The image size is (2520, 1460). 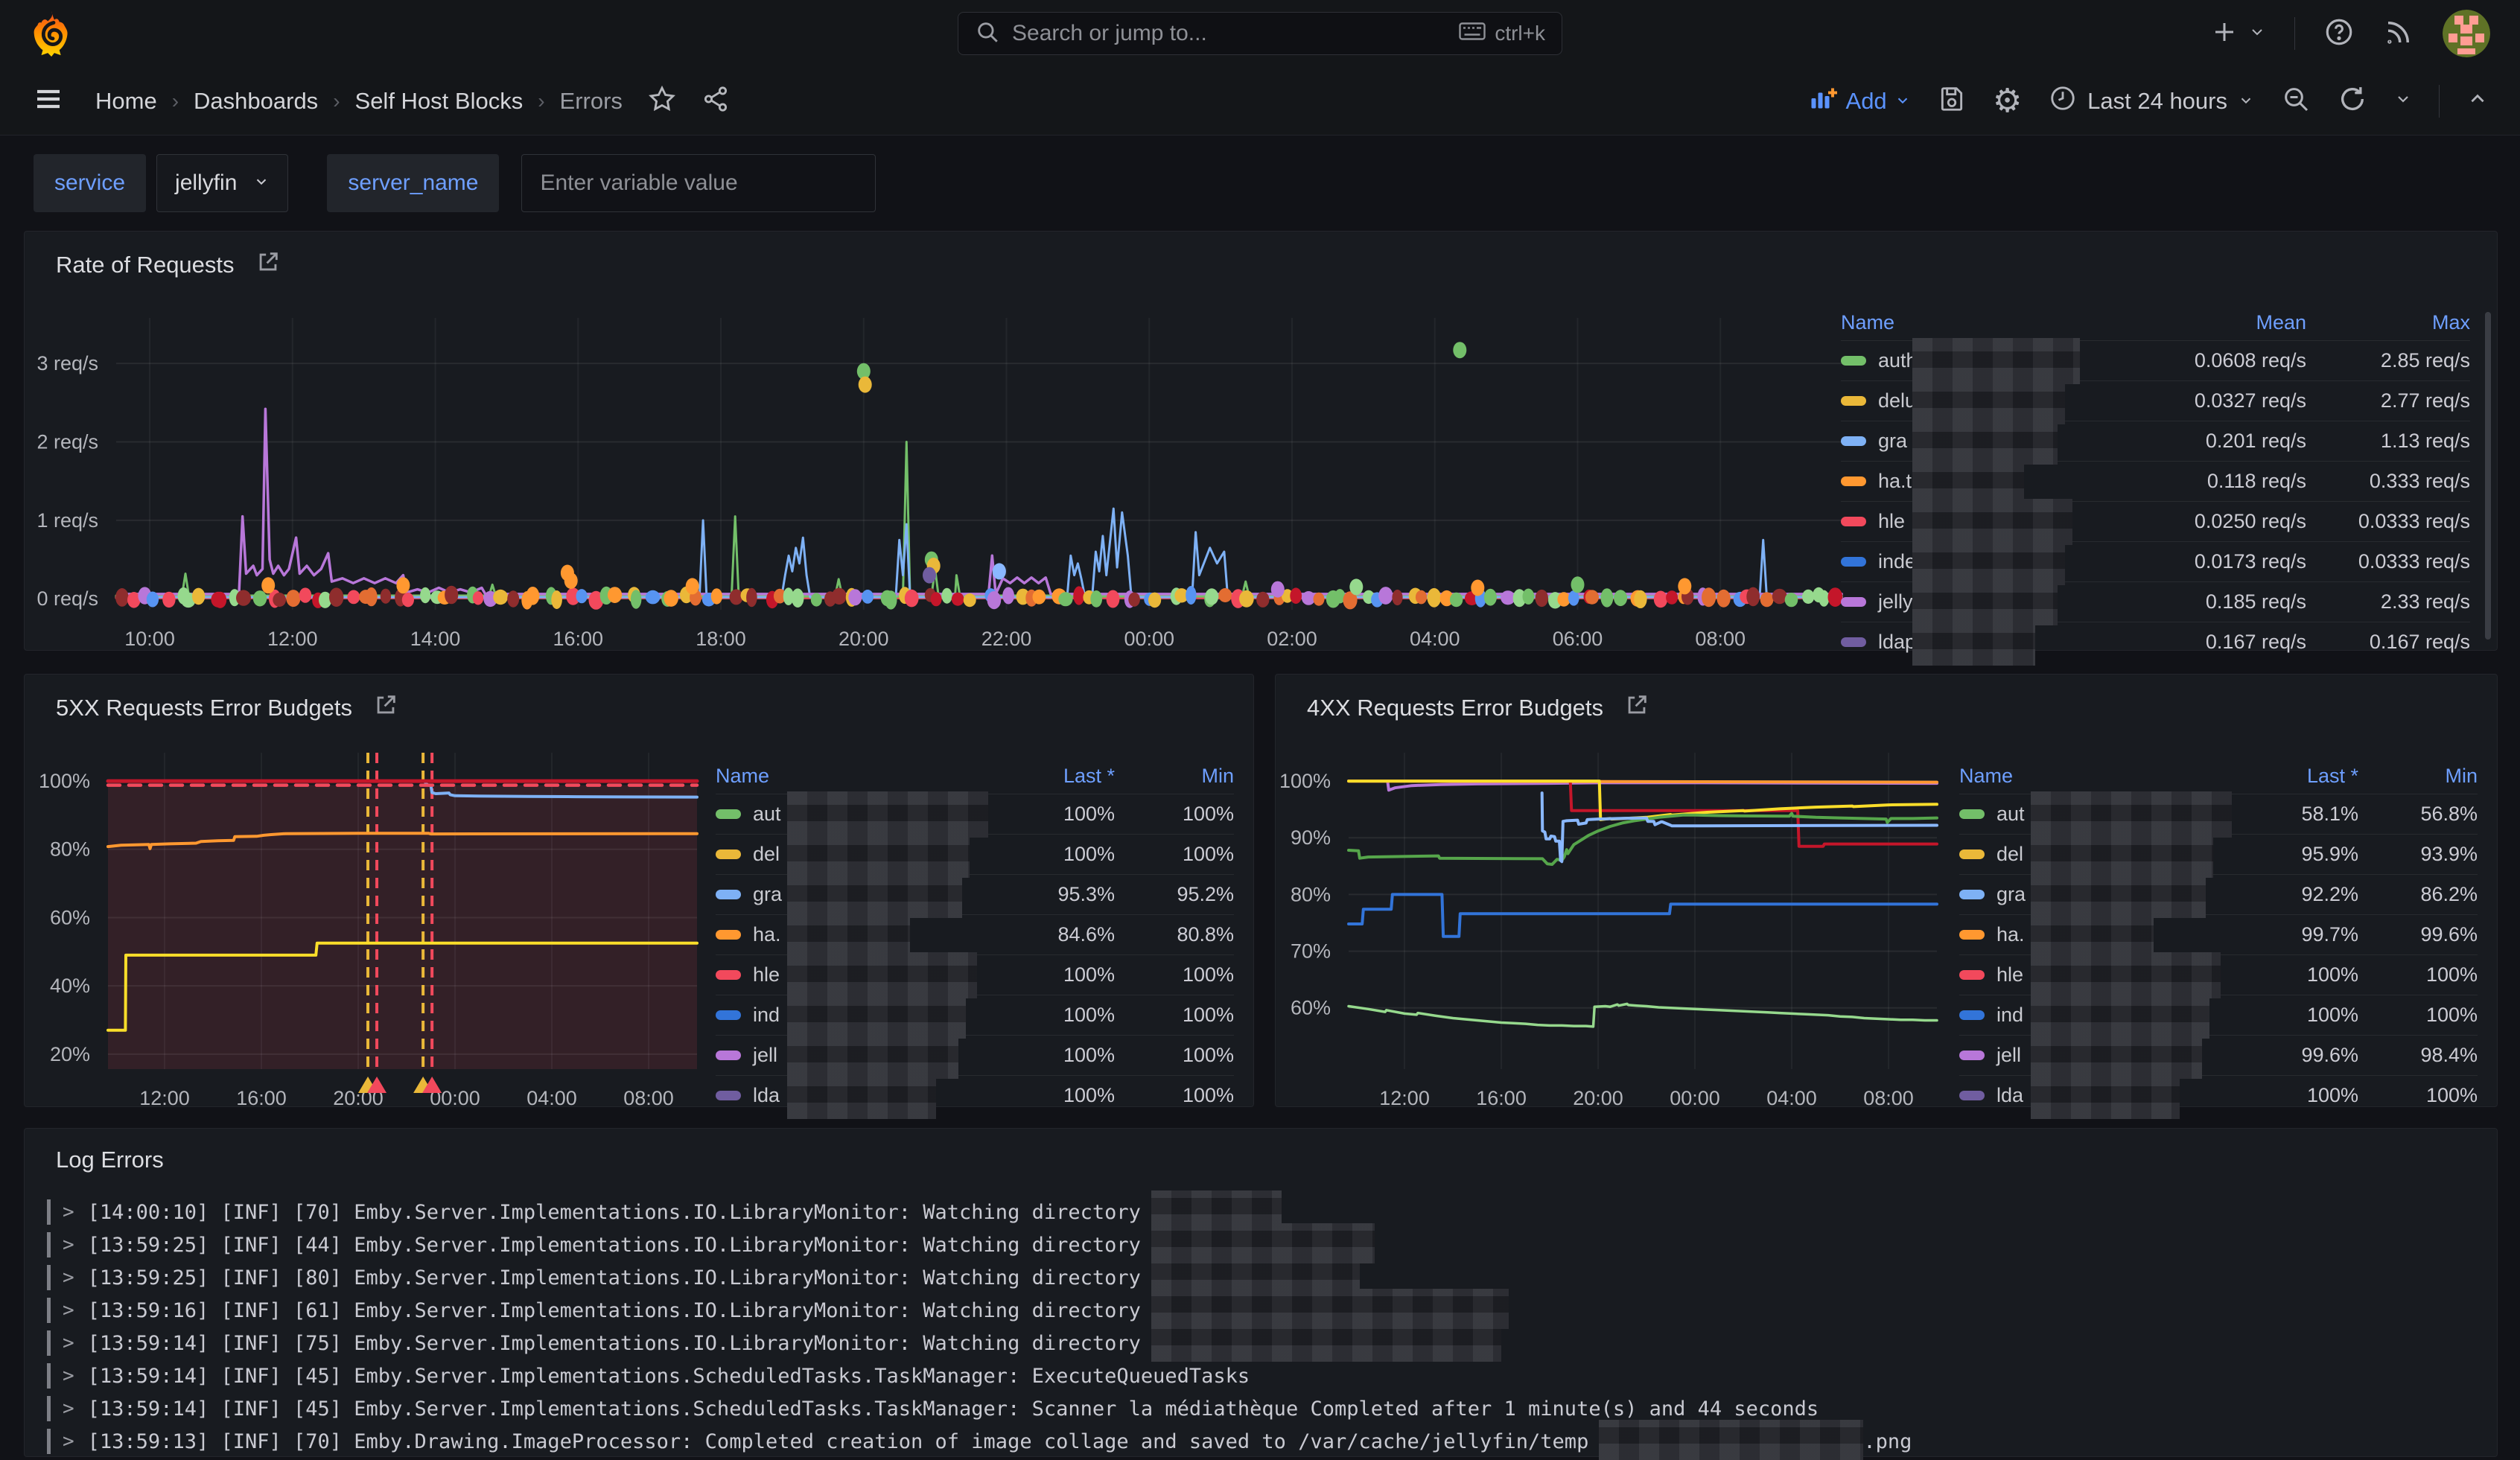 I want to click on refresh-icon, so click(x=2352, y=101).